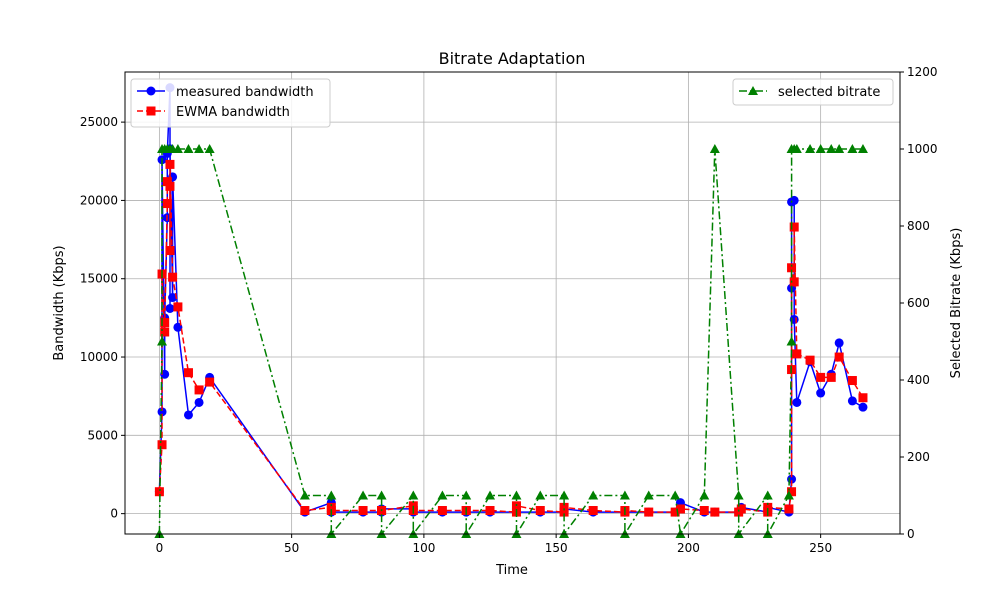 Image resolution: width=1000 pixels, height=600 pixels. I want to click on y2-tick-label: 800, so click(918, 226).